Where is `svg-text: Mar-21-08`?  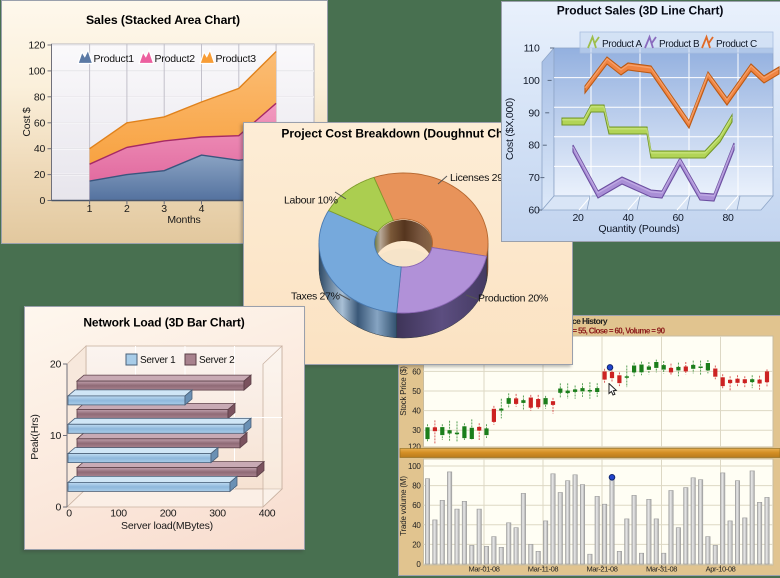
svg-text: Mar-21-08 is located at coordinates (602, 569).